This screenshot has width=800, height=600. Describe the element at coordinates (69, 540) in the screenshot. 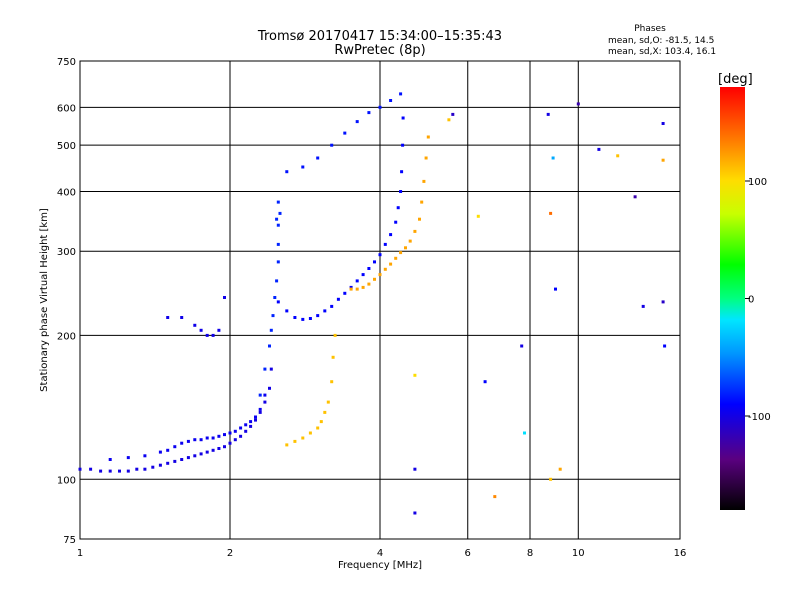

I see `y-tick-label: 75` at that location.